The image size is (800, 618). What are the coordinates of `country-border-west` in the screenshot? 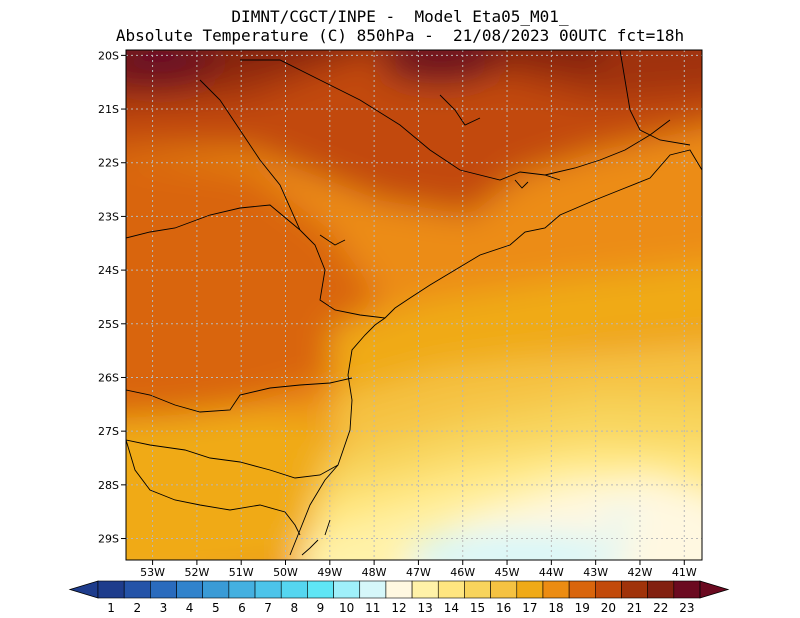 It's located at (213, 463).